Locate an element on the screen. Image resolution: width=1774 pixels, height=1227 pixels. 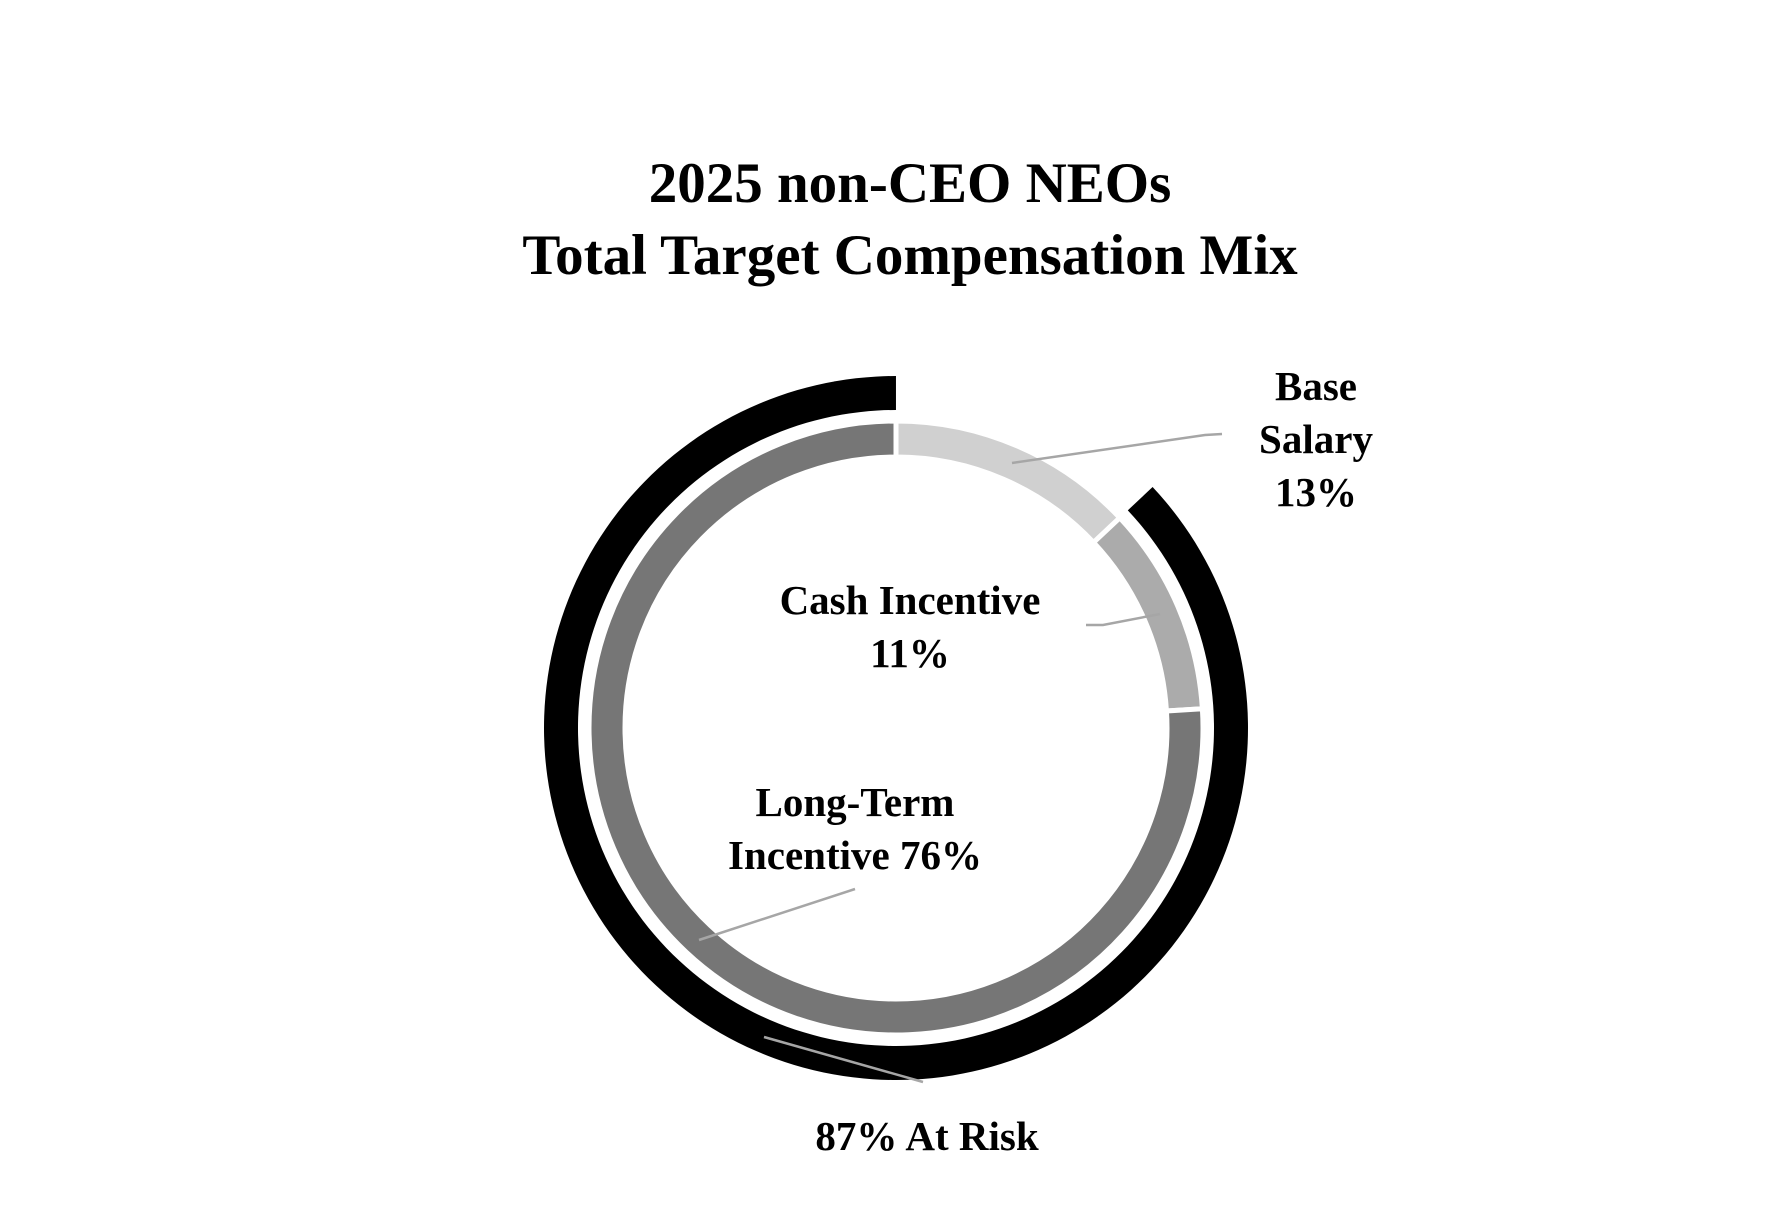
label-name: Cash Incentive is located at coordinates (910, 600).